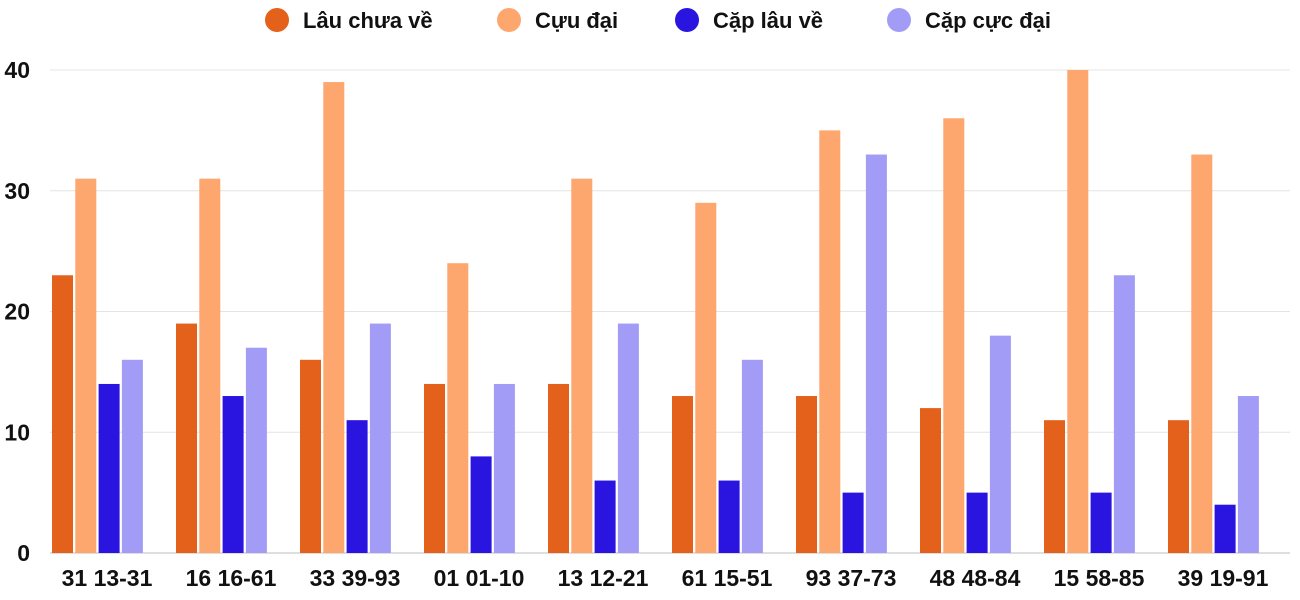  What do you see at coordinates (851, 578) in the screenshot?
I see `x-tick-label: 93 37-73` at bounding box center [851, 578].